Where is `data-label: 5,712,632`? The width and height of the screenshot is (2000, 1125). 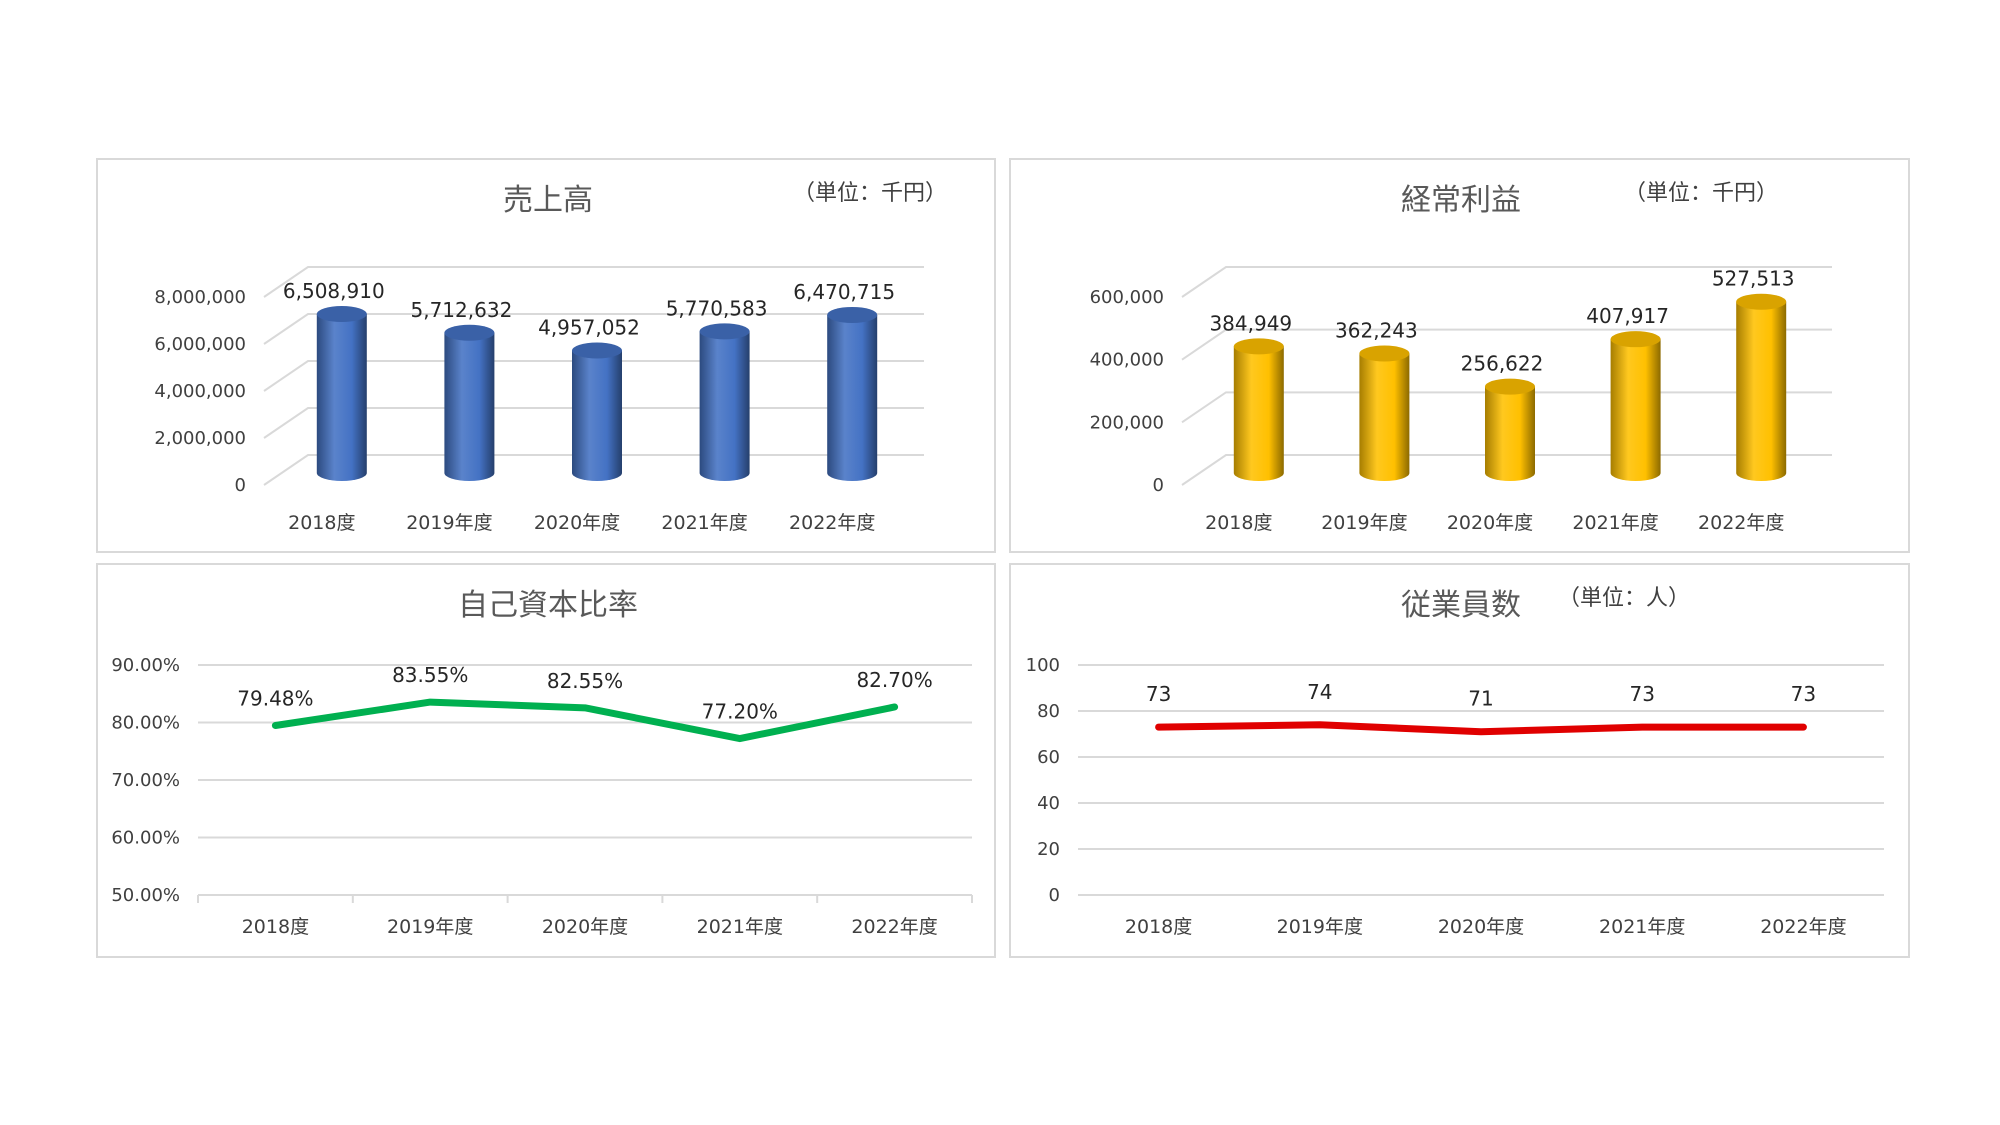
data-label: 5,712,632 is located at coordinates (462, 310).